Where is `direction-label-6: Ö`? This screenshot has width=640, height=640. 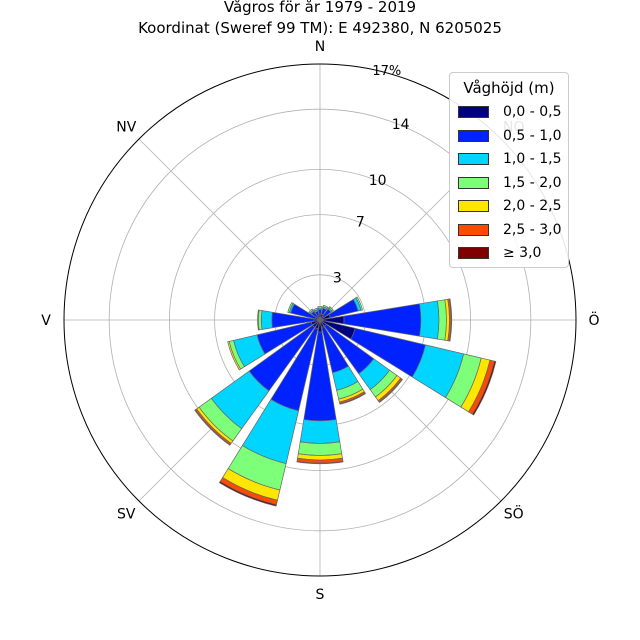
direction-label-6: Ö is located at coordinates (593, 320).